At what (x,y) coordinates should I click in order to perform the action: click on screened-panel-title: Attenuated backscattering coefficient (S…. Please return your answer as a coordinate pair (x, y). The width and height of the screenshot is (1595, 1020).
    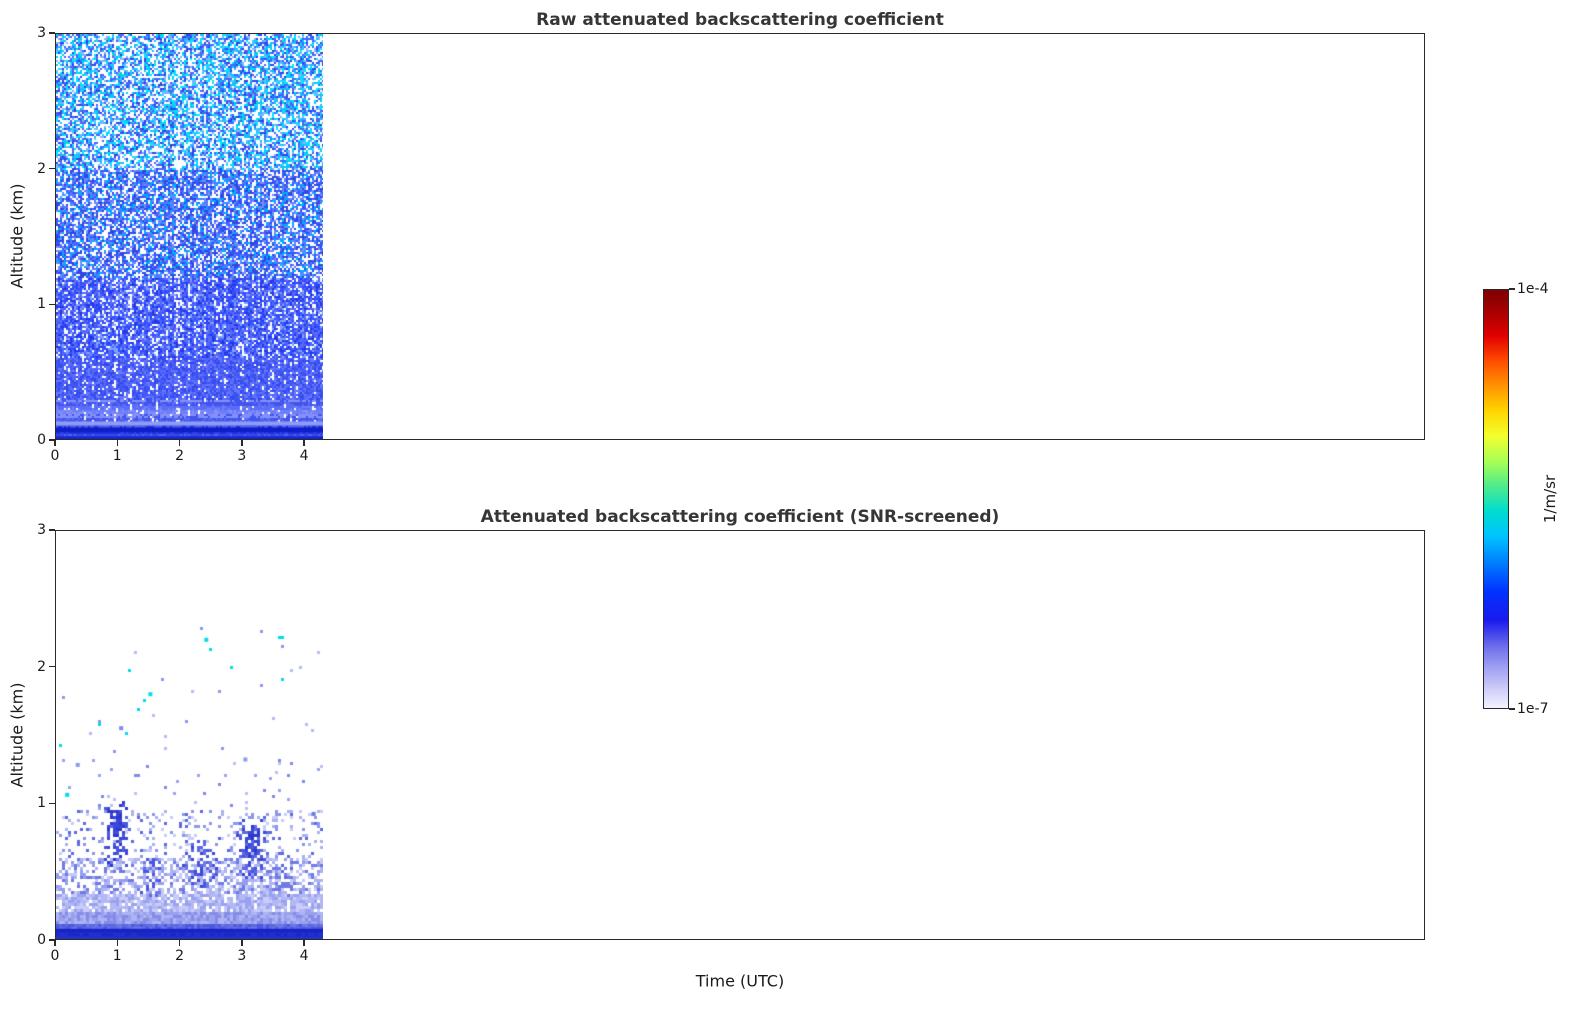
    Looking at the image, I should click on (740, 517).